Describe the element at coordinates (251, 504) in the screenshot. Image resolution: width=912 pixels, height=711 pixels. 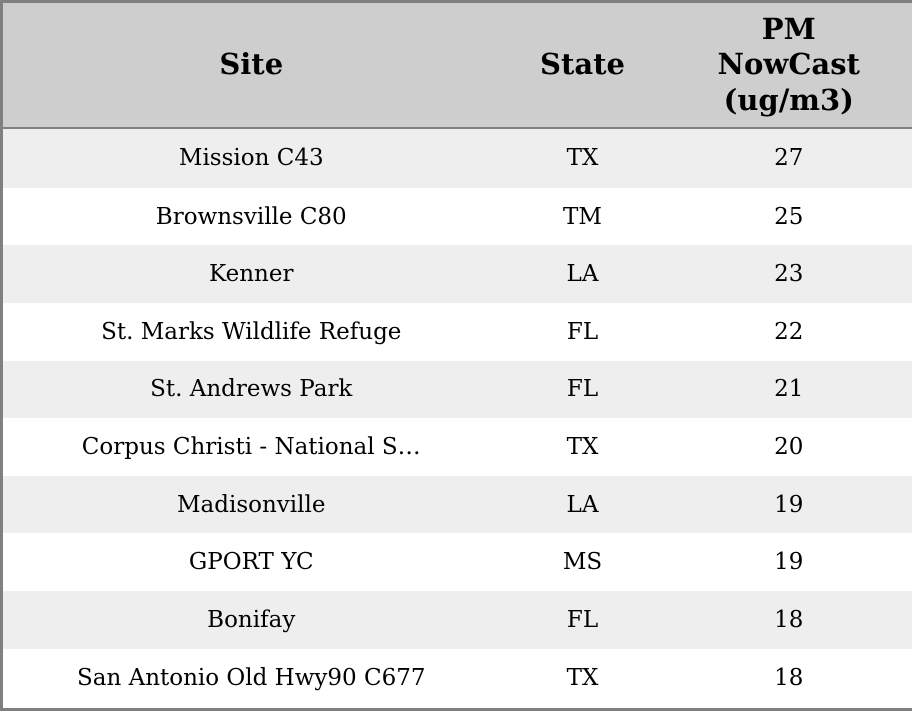
I see `site-cell: Madisonville` at that location.